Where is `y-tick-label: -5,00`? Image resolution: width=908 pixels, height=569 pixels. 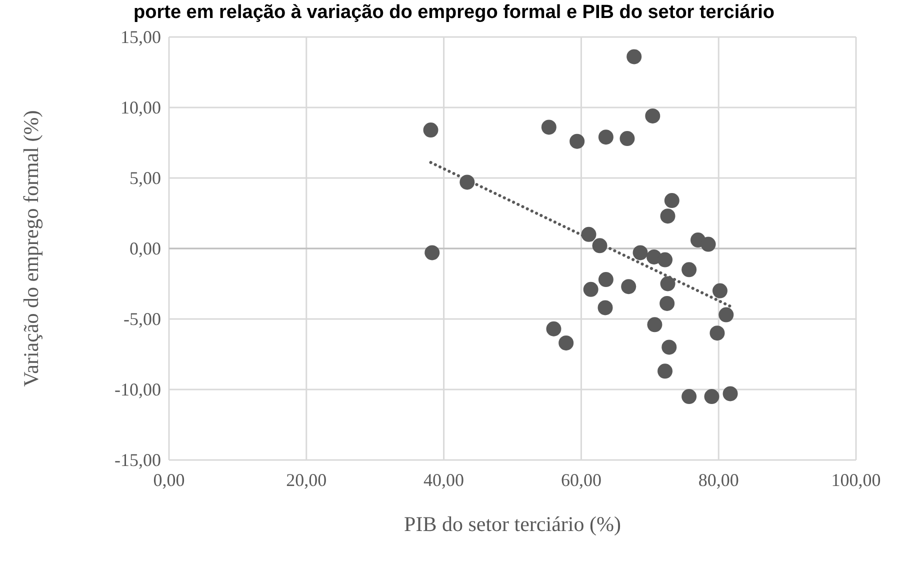
y-tick-label: -5,00 is located at coordinates (142, 319).